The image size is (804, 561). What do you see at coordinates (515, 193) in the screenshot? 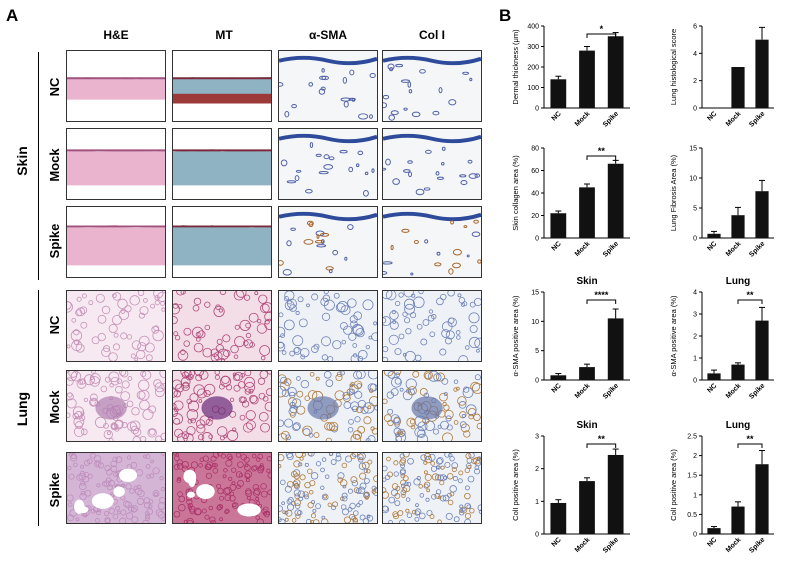
I see `y-axis-label: Skin collagen area (%)` at bounding box center [515, 193].